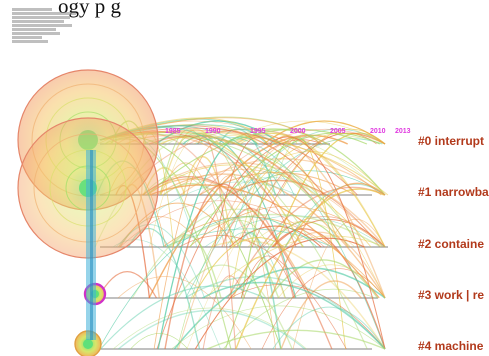 This screenshot has width=489, height=356. Describe the element at coordinates (47, 26) in the screenshot. I see `metadata-block` at that location.